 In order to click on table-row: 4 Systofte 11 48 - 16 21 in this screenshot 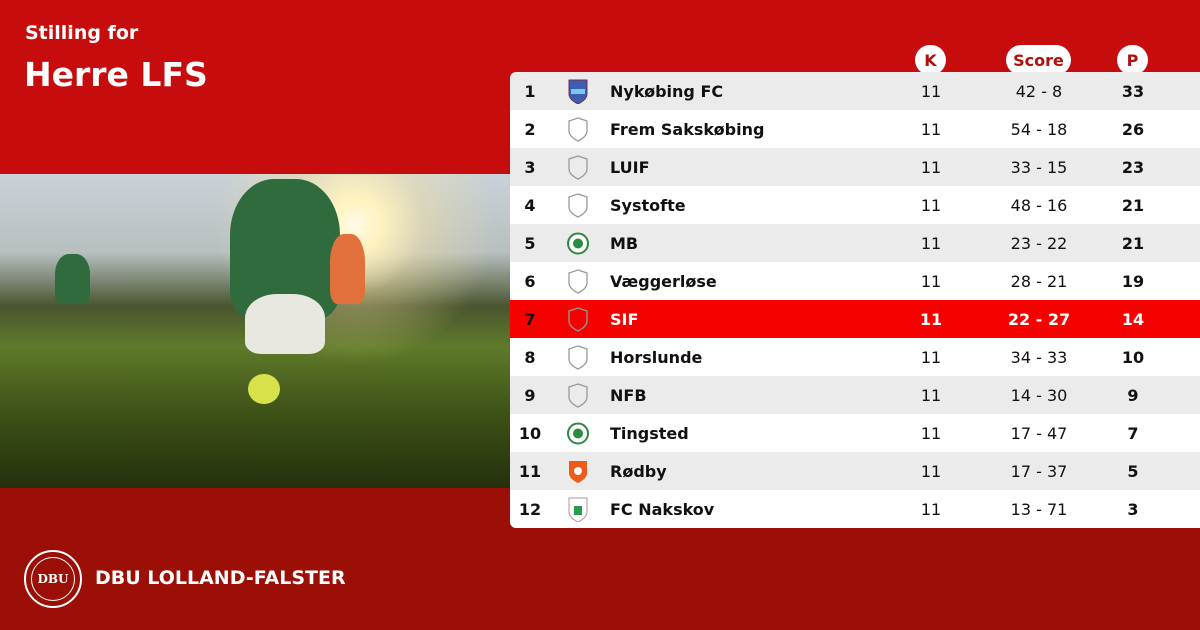, I will do `click(855, 205)`.